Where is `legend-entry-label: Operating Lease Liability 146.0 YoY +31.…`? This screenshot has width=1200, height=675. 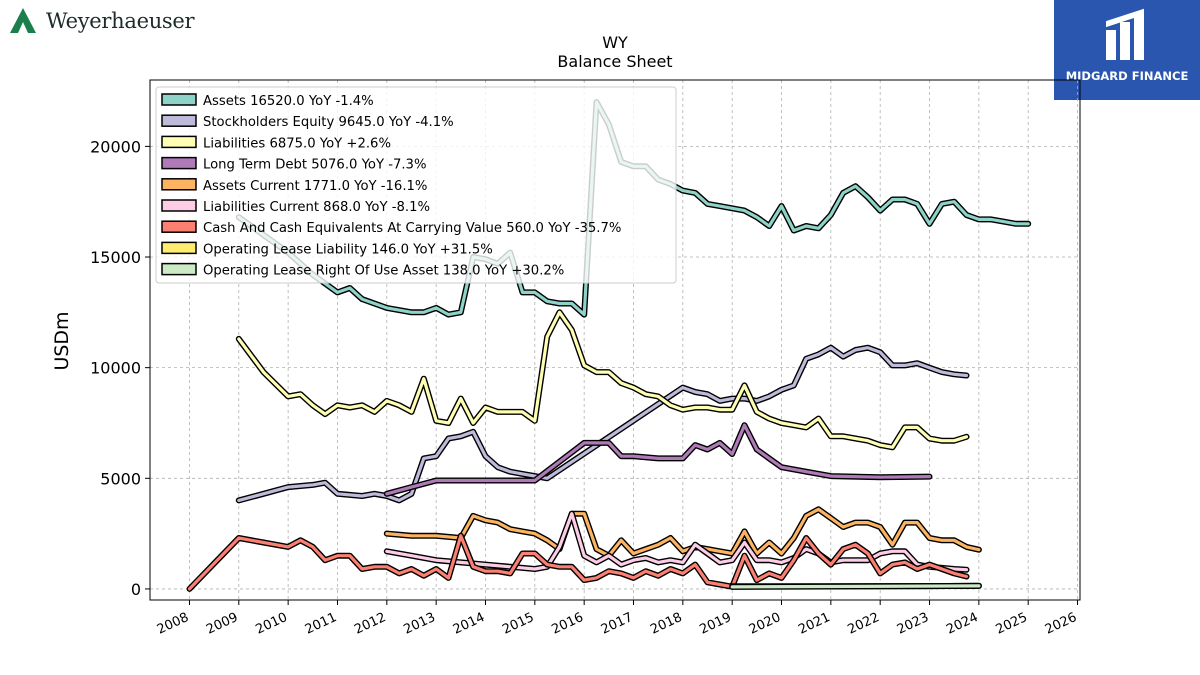 legend-entry-label: Operating Lease Liability 146.0 YoY +31.… is located at coordinates (348, 249).